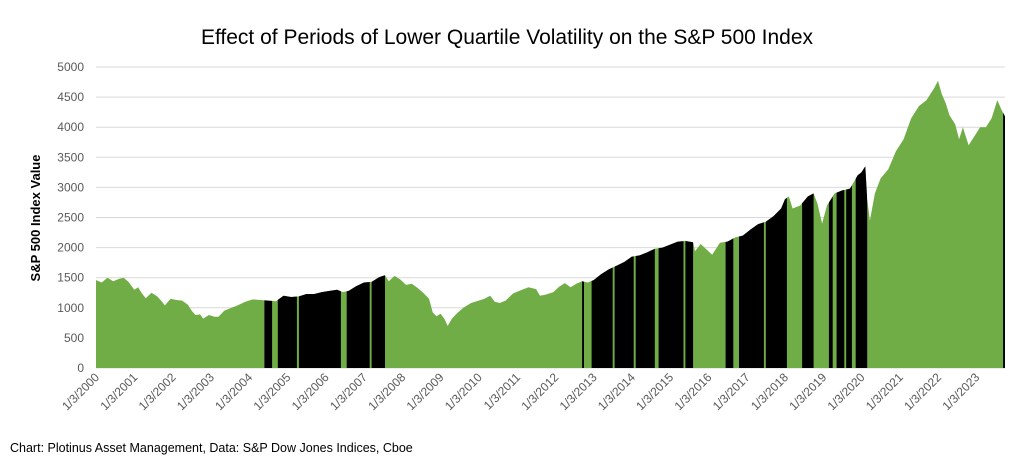  What do you see at coordinates (348, 391) in the screenshot?
I see `x-tick-label: 1/3/2007` at bounding box center [348, 391].